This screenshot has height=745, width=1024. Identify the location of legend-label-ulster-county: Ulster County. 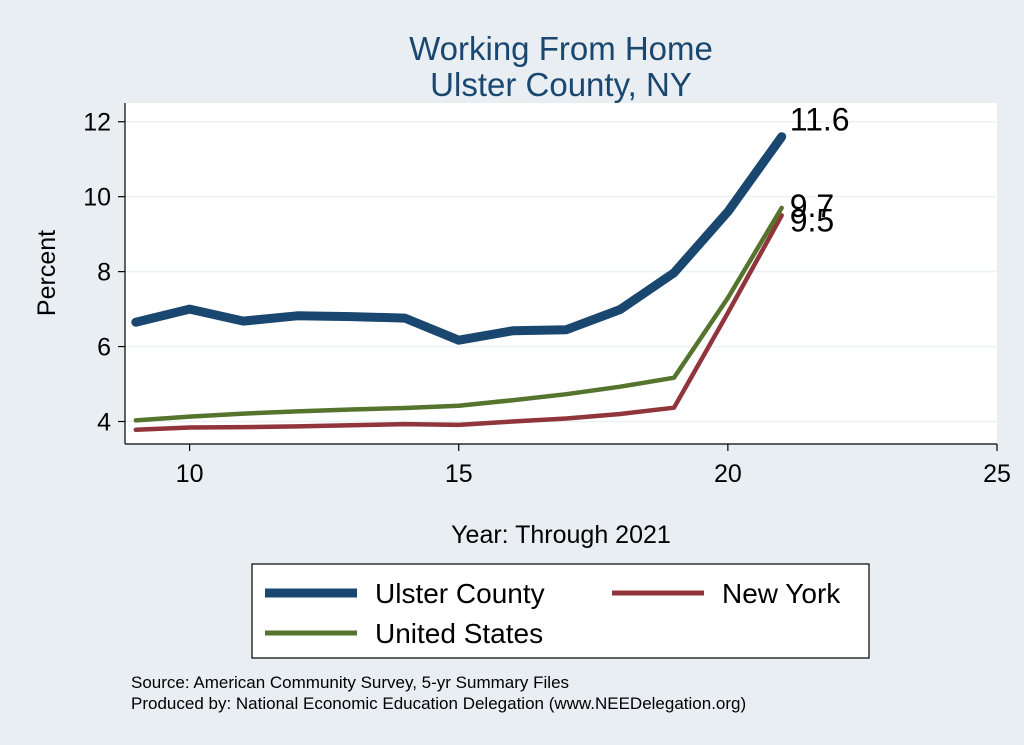
(460, 593).